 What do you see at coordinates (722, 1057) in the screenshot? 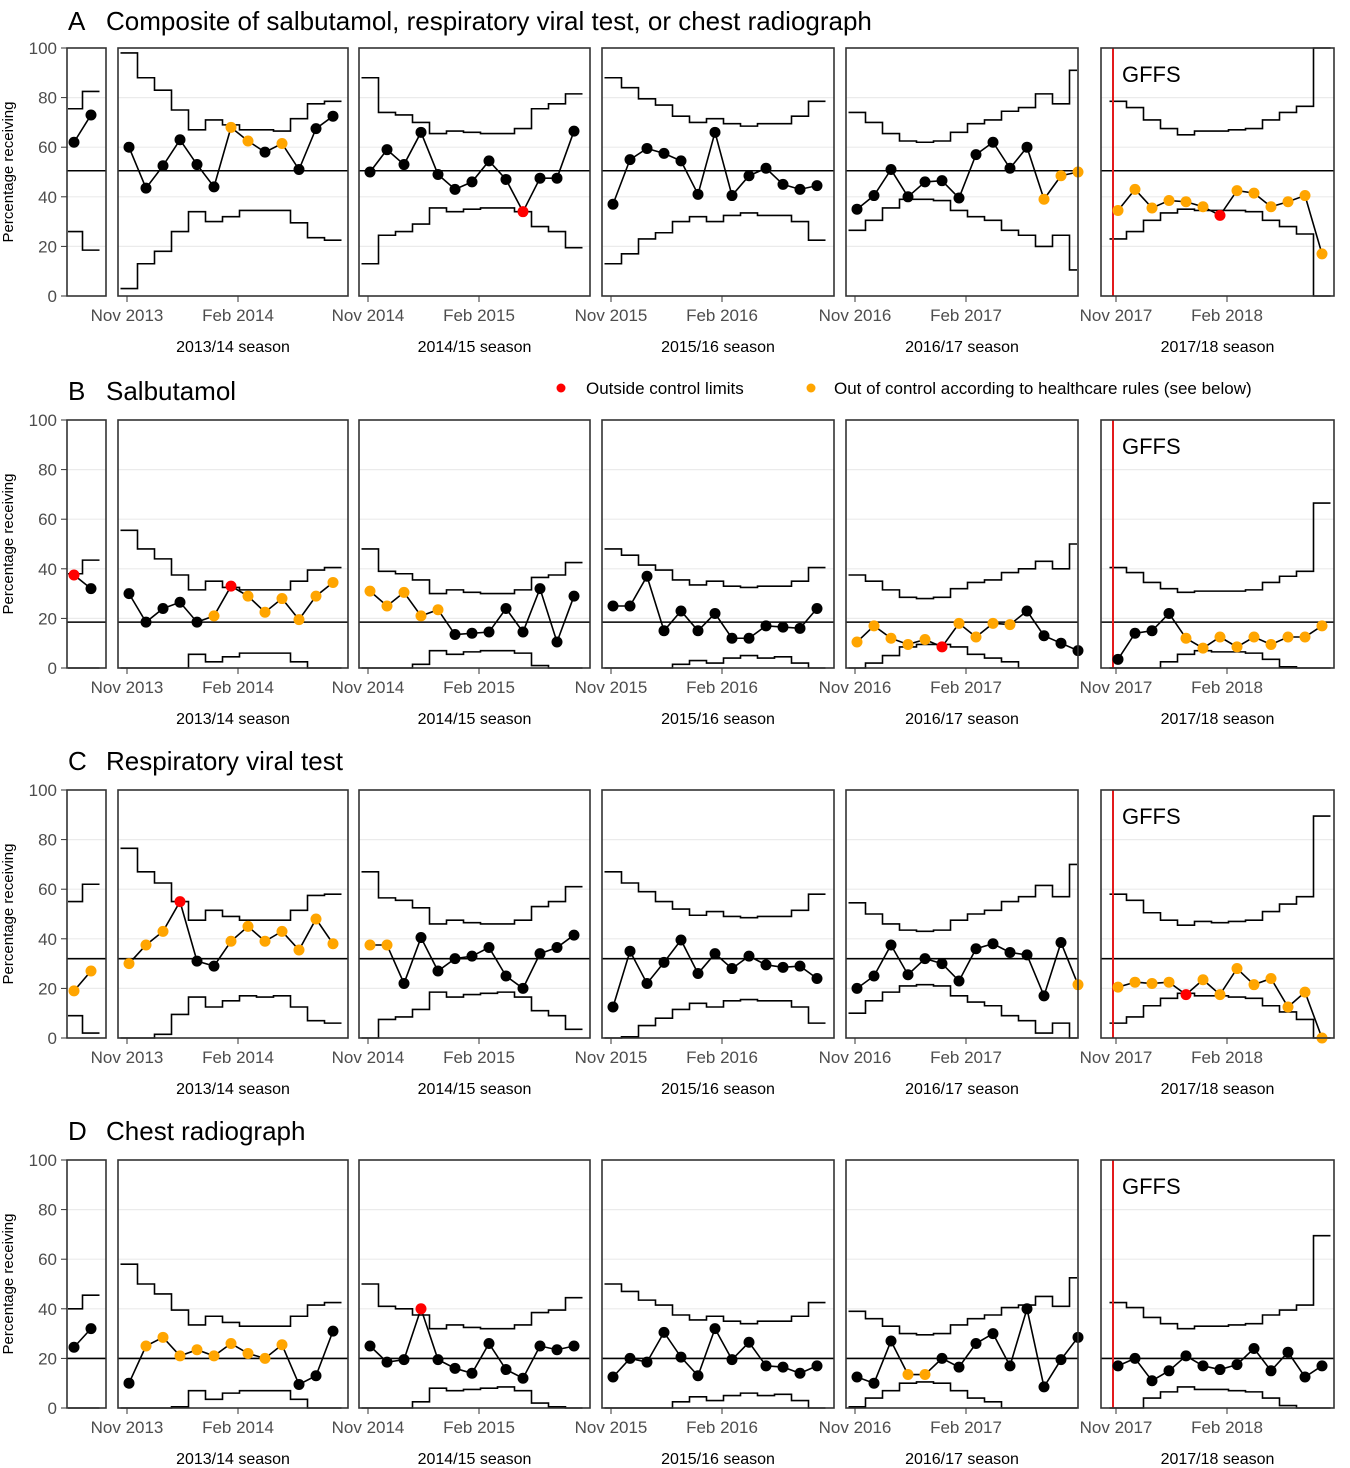
I see `x-tick-label: Feb 2016` at bounding box center [722, 1057].